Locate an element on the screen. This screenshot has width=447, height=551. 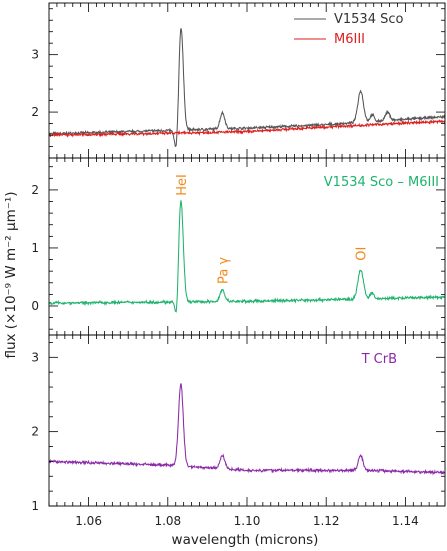
line-annotation: HeI is located at coordinates (182, 185).